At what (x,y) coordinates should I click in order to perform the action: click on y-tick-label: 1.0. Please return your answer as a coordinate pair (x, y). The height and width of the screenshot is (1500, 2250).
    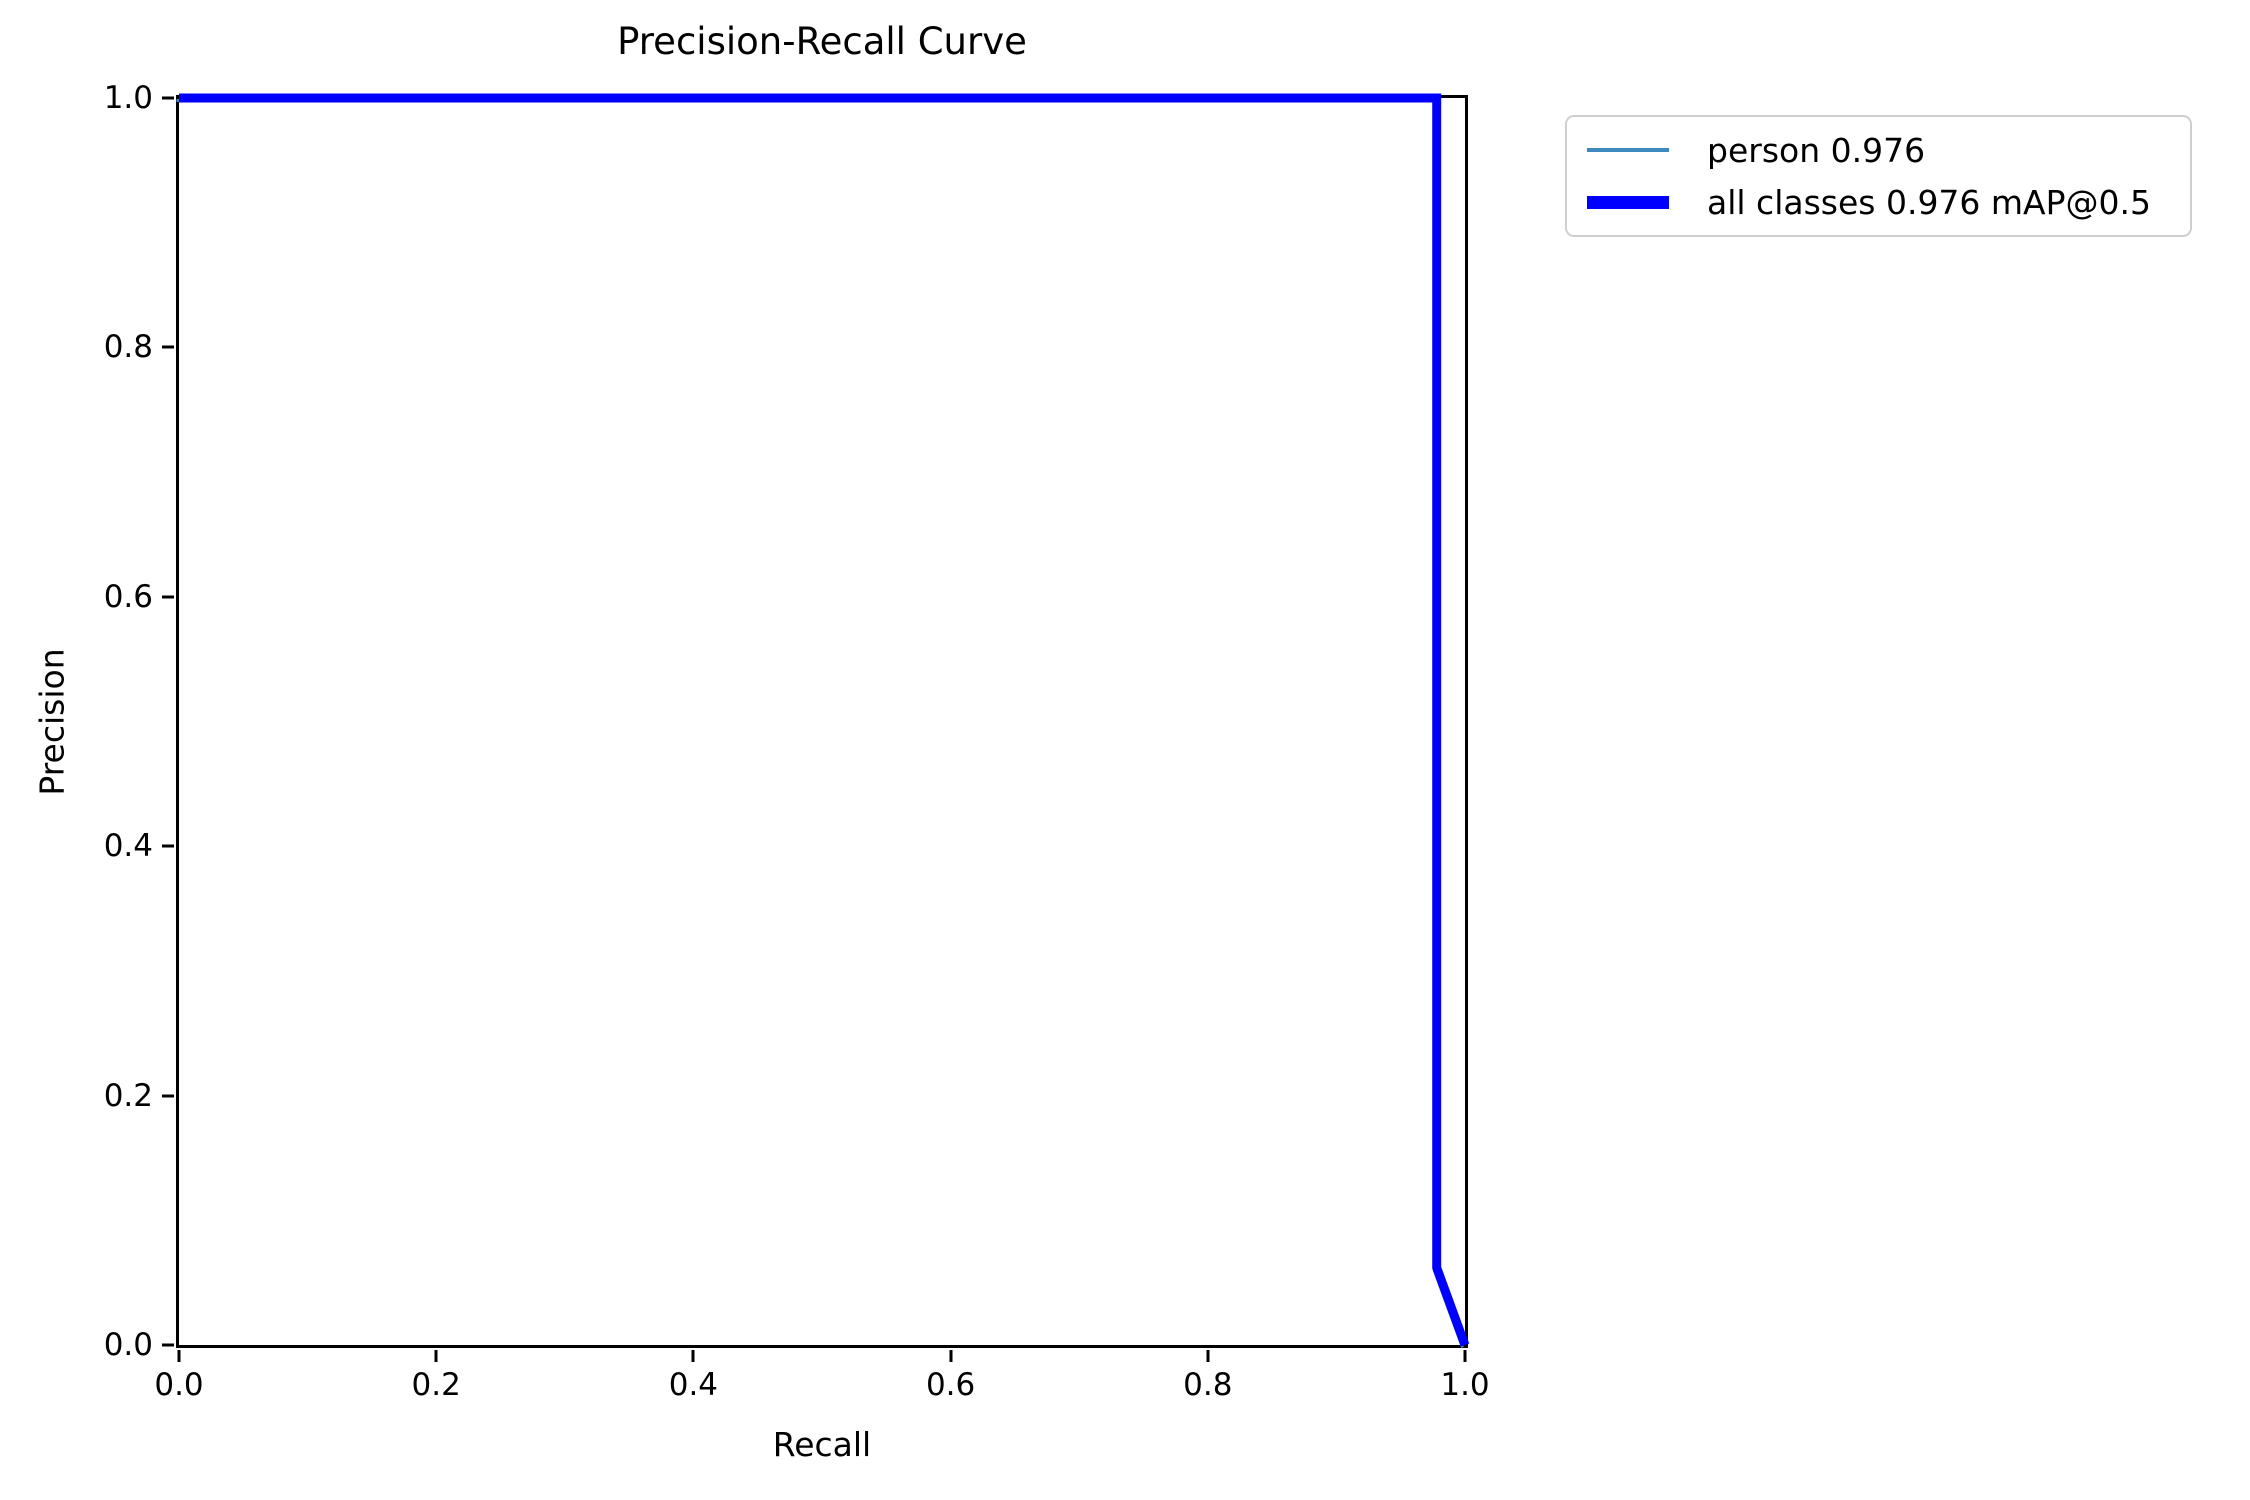
    Looking at the image, I should click on (128, 98).